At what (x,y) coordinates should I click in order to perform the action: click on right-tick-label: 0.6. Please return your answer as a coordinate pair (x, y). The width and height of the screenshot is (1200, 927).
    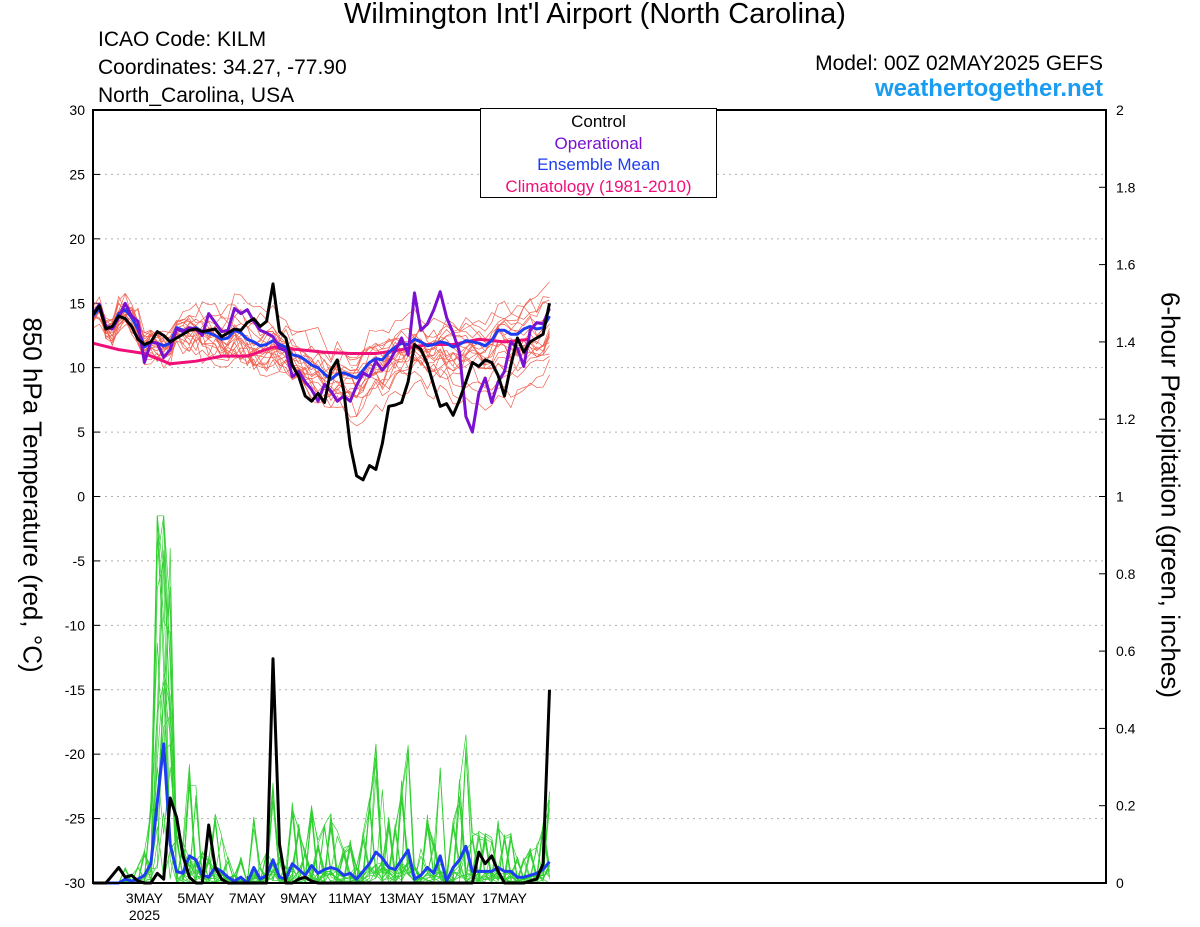
    Looking at the image, I should click on (1126, 651).